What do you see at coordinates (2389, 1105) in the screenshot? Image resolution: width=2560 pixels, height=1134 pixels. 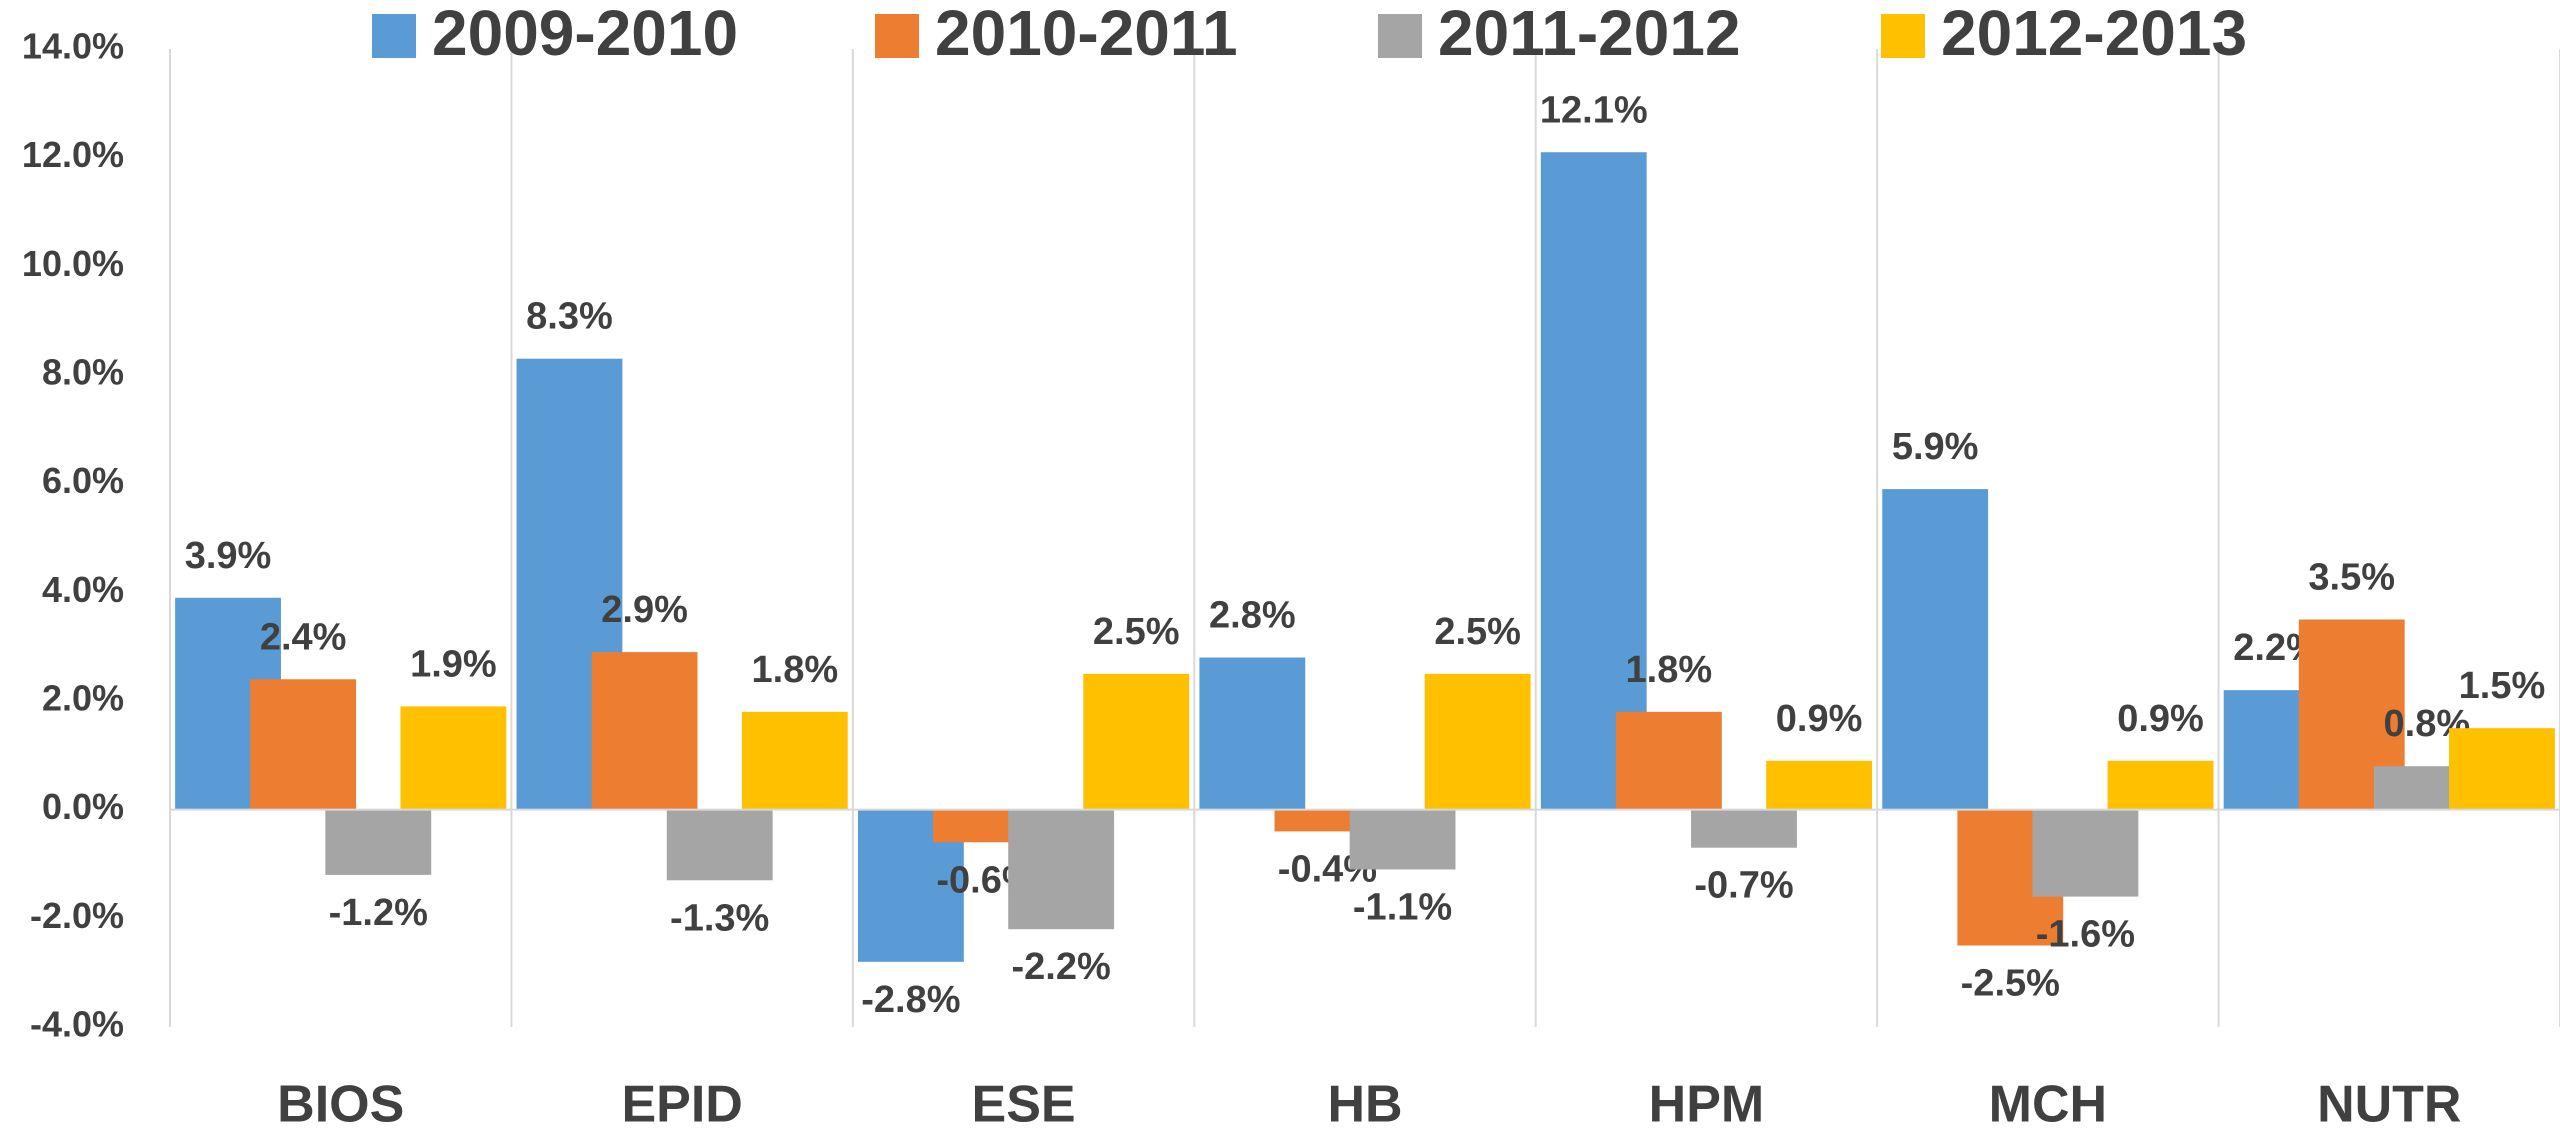 I see `x-tick-label: NUTR` at bounding box center [2389, 1105].